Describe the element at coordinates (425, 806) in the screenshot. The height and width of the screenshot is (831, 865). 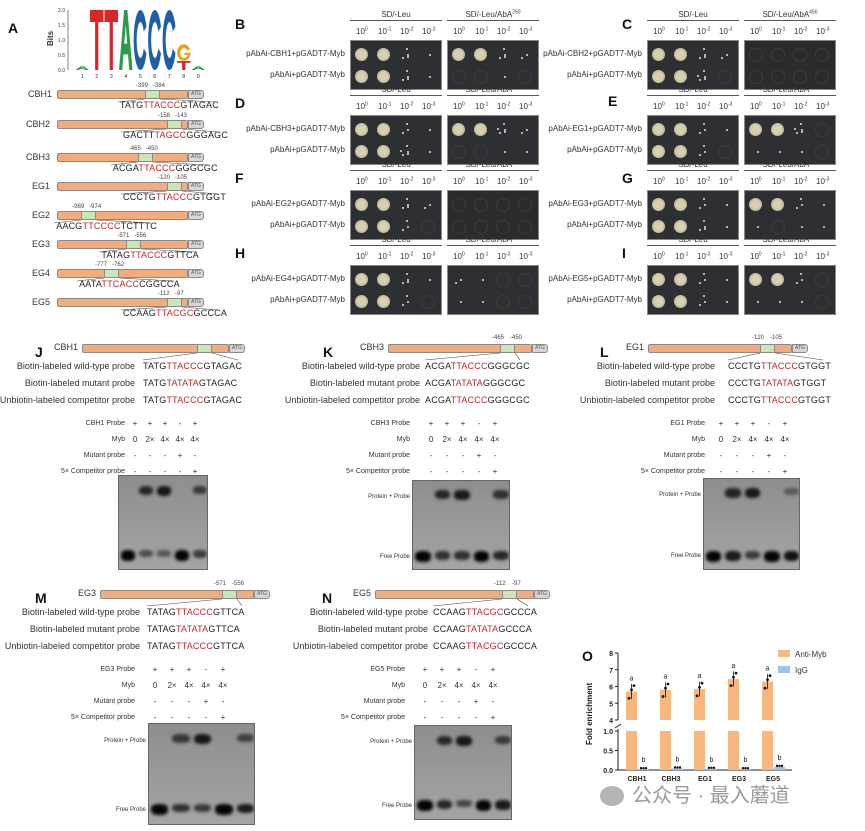
I see `free-probe-band` at that location.